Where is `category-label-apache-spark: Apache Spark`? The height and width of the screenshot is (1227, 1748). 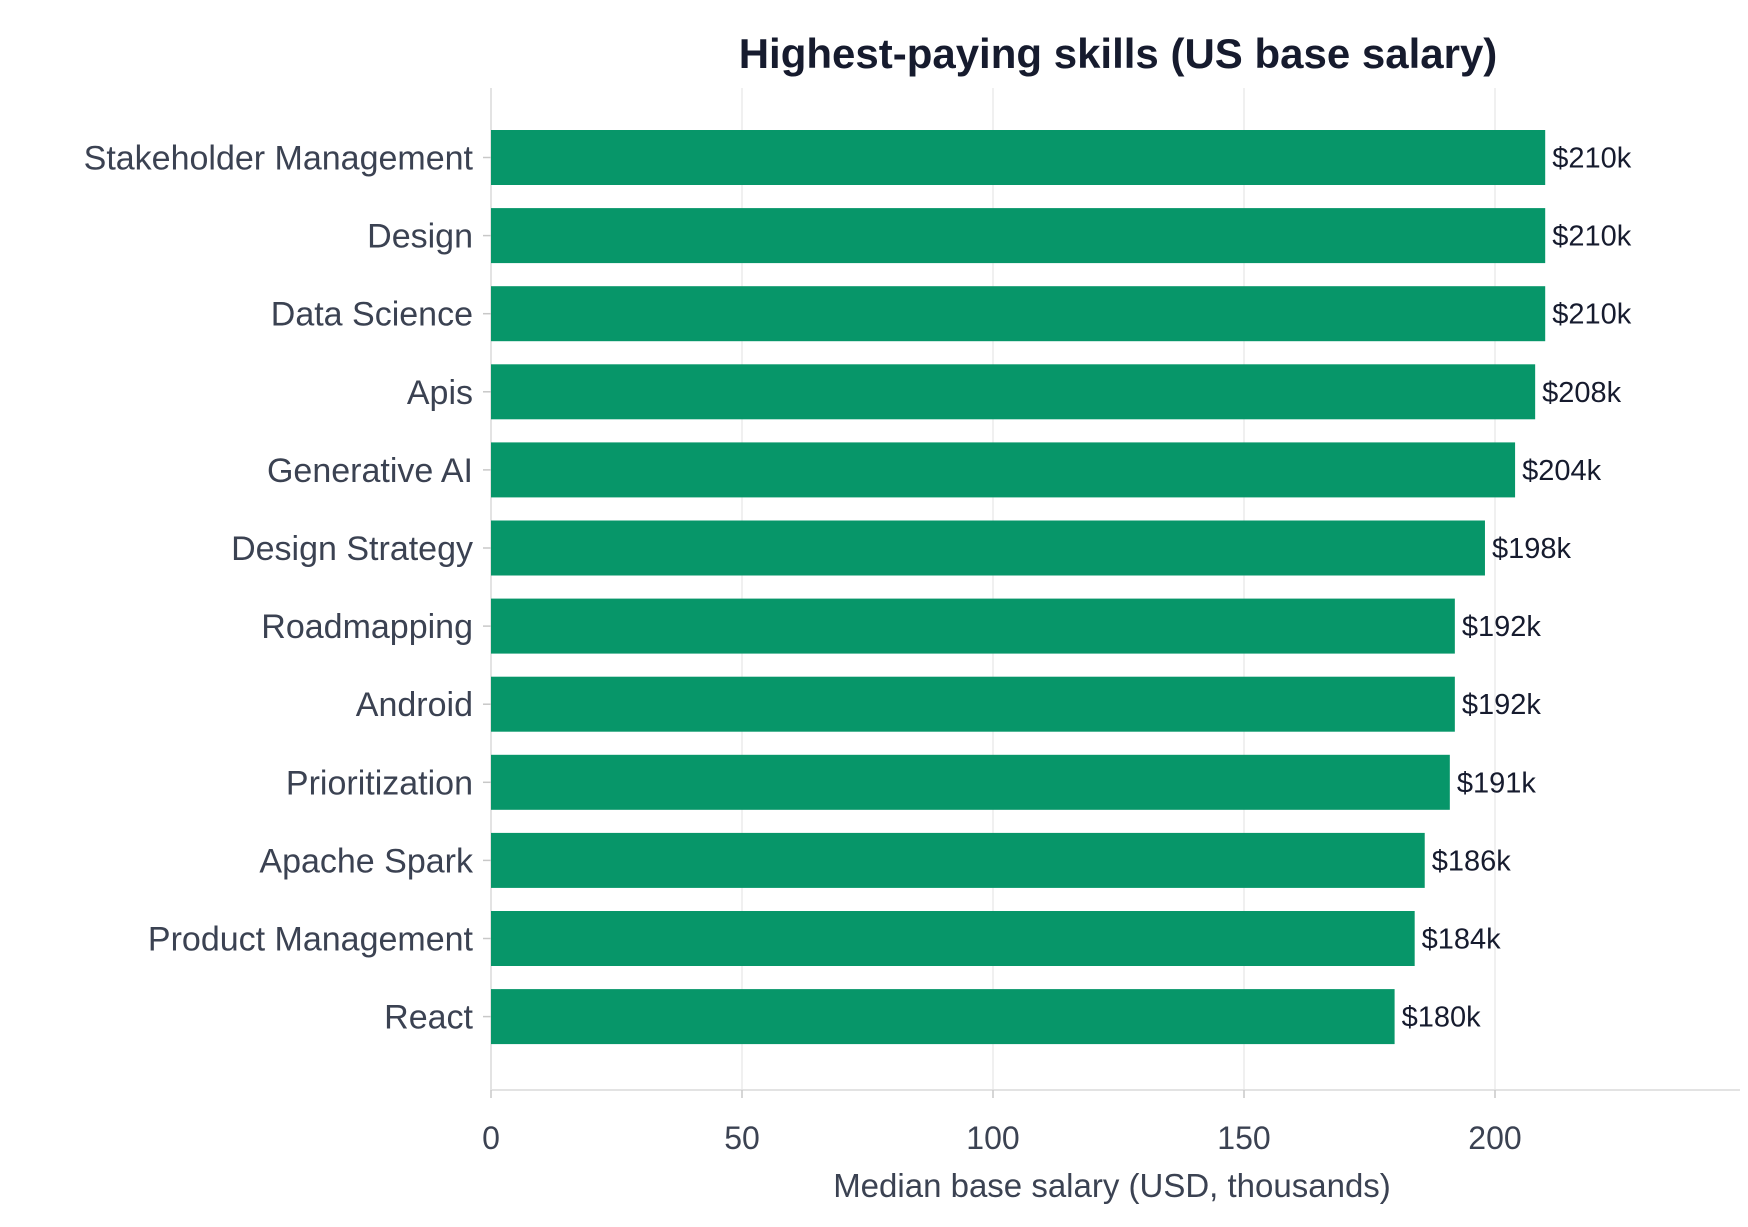
category-label-apache-spark: Apache Spark is located at coordinates (366, 861).